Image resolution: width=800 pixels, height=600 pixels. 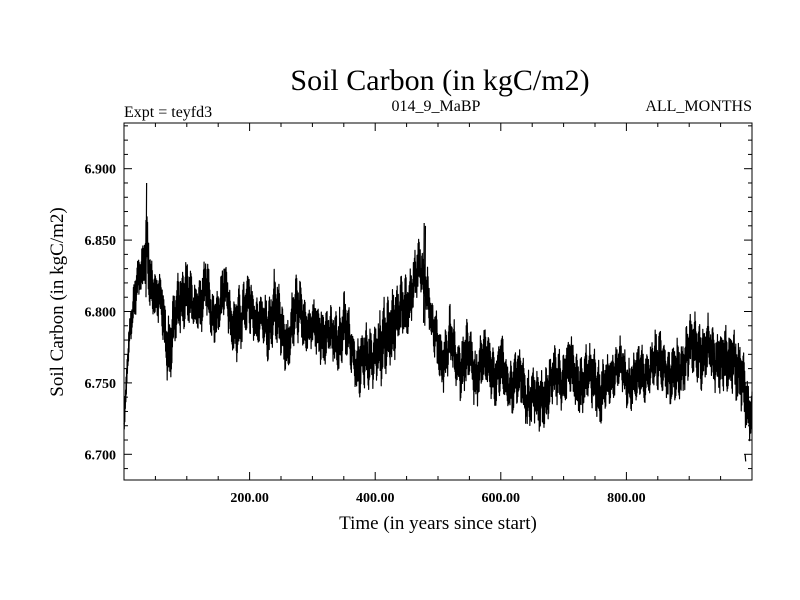 I want to click on chart-title: Soil Carbon (in kgC/m2), so click(x=439, y=80).